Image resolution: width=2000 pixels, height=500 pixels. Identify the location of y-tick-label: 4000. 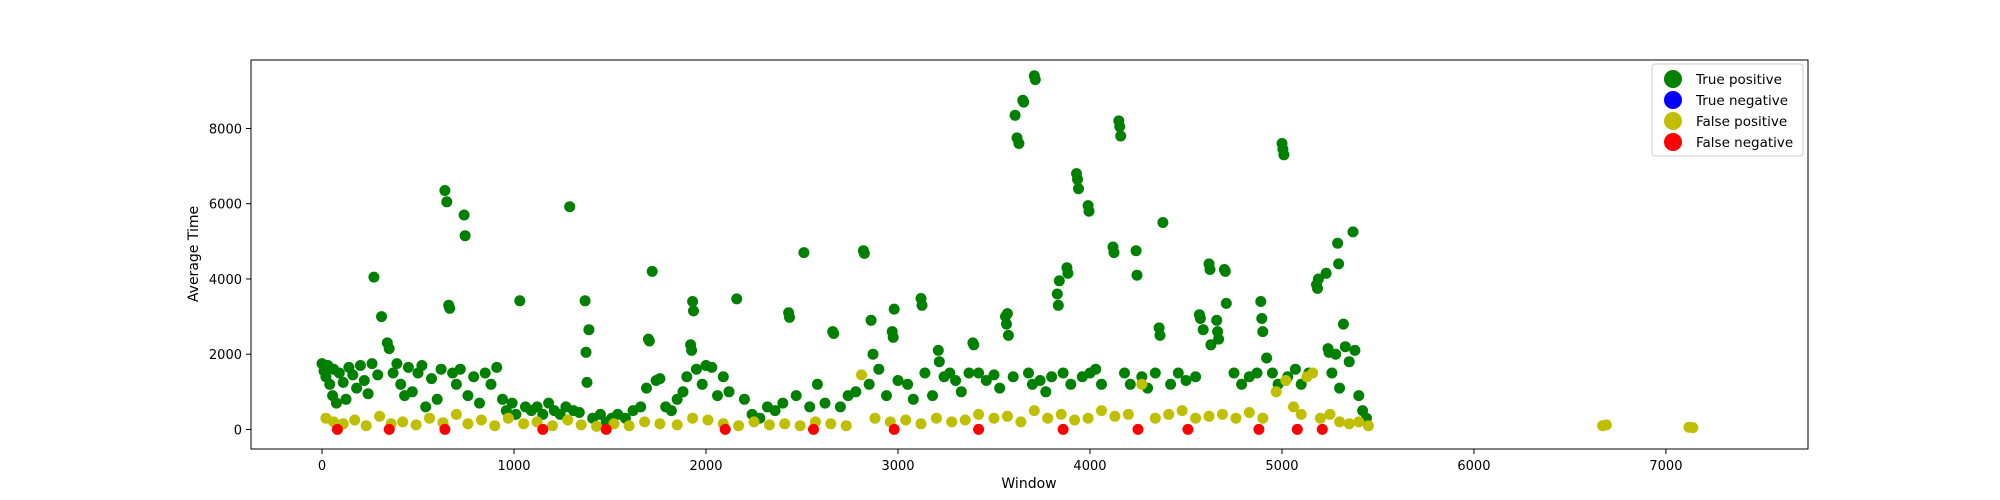
(225, 280).